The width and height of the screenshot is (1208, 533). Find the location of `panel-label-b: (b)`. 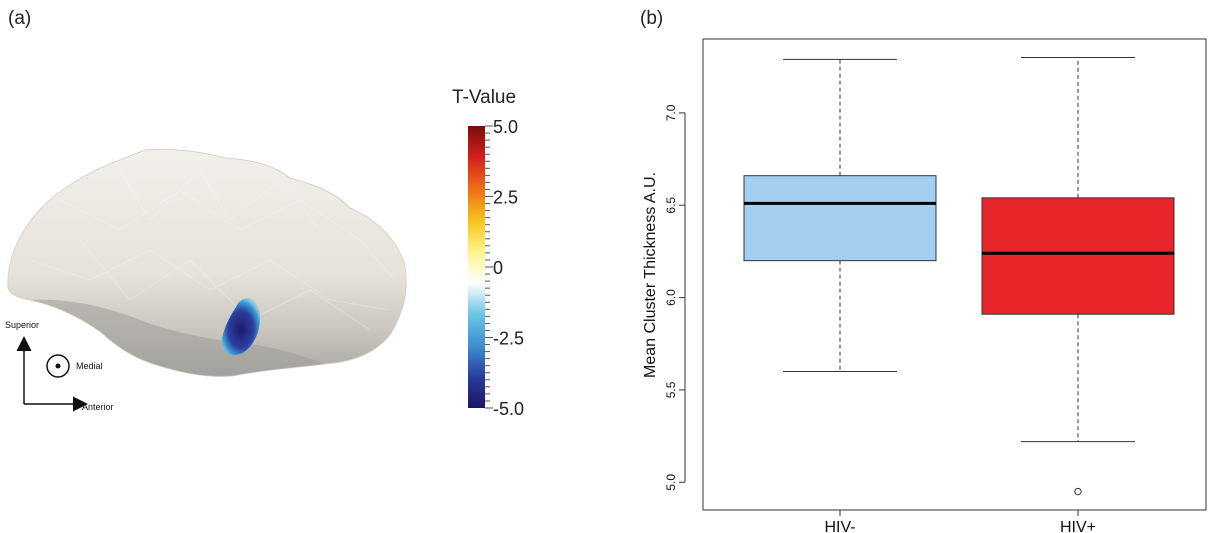

panel-label-b: (b) is located at coordinates (652, 18).